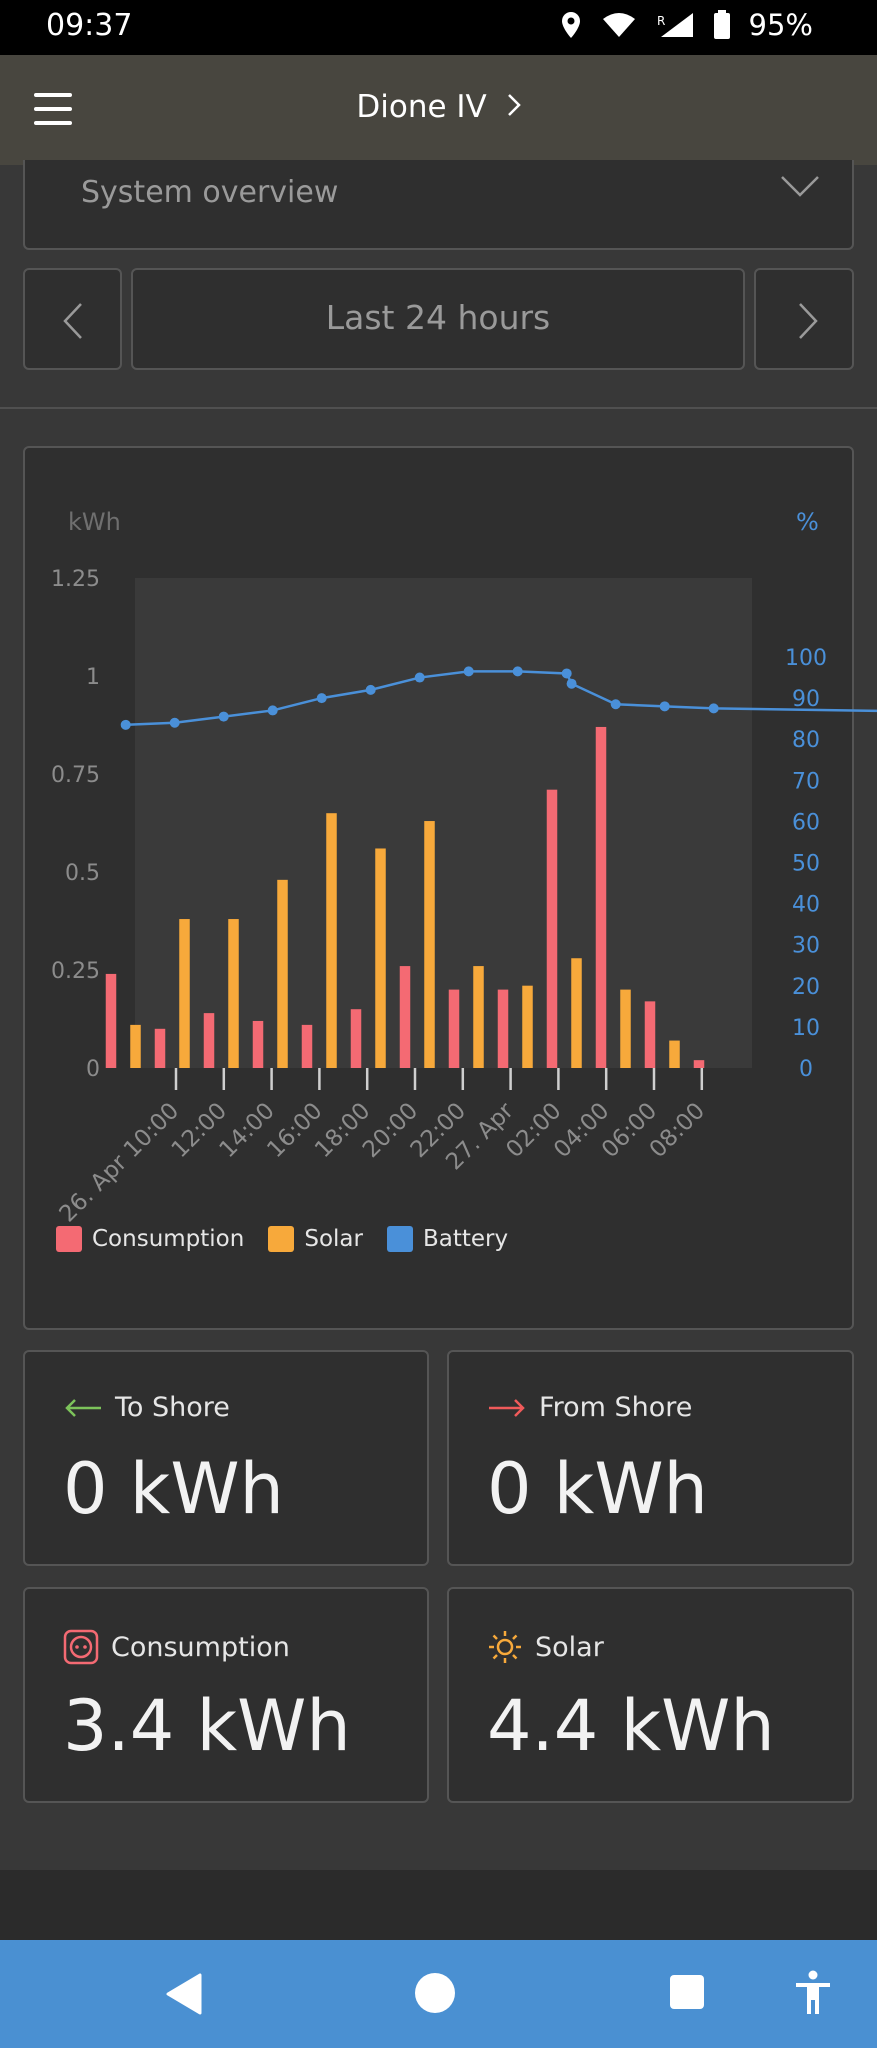 The image size is (877, 2048). I want to click on battery-icon, so click(721, 24).